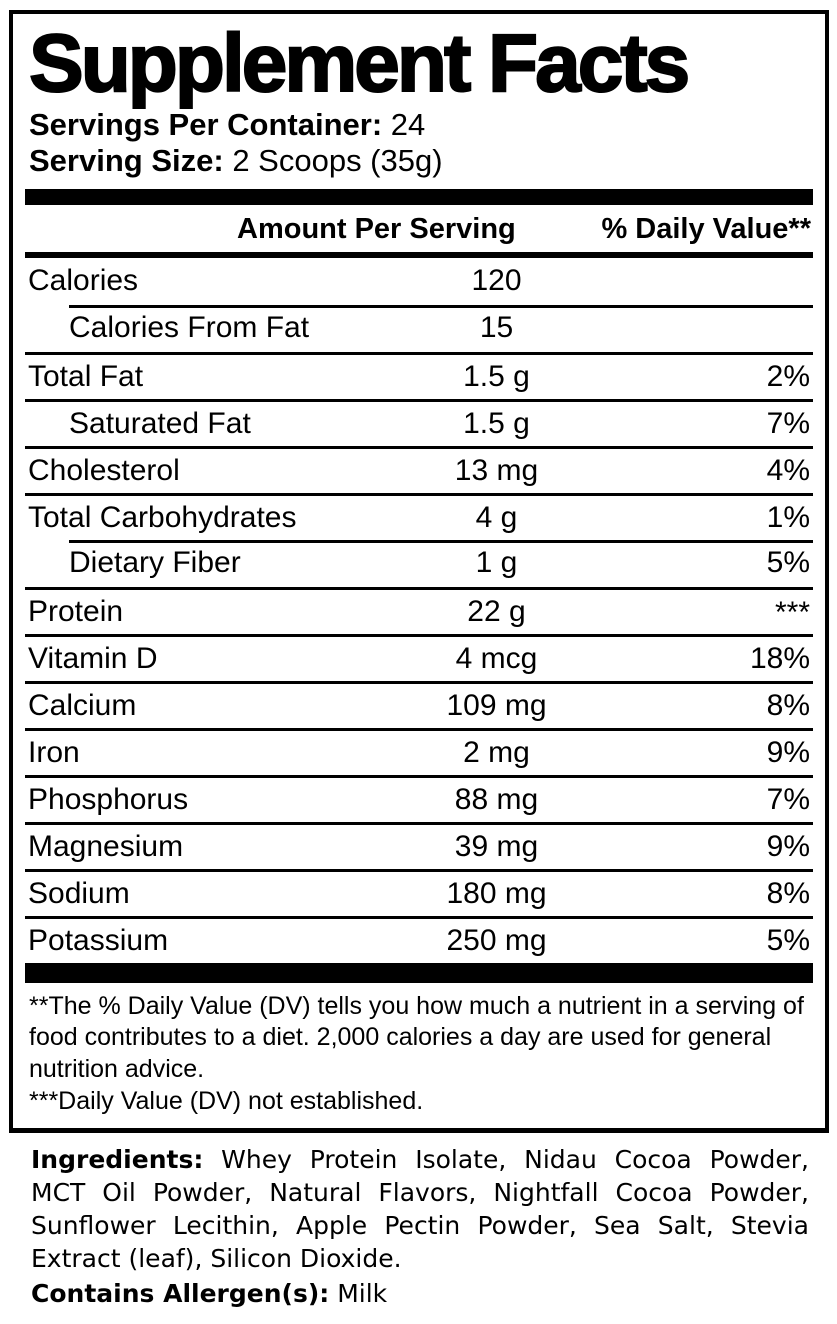 Image resolution: width=837 pixels, height=1324 pixels. Describe the element at coordinates (419, 375) in the screenshot. I see `nutrient-row: Total Fat 1.5 g 2%` at that location.